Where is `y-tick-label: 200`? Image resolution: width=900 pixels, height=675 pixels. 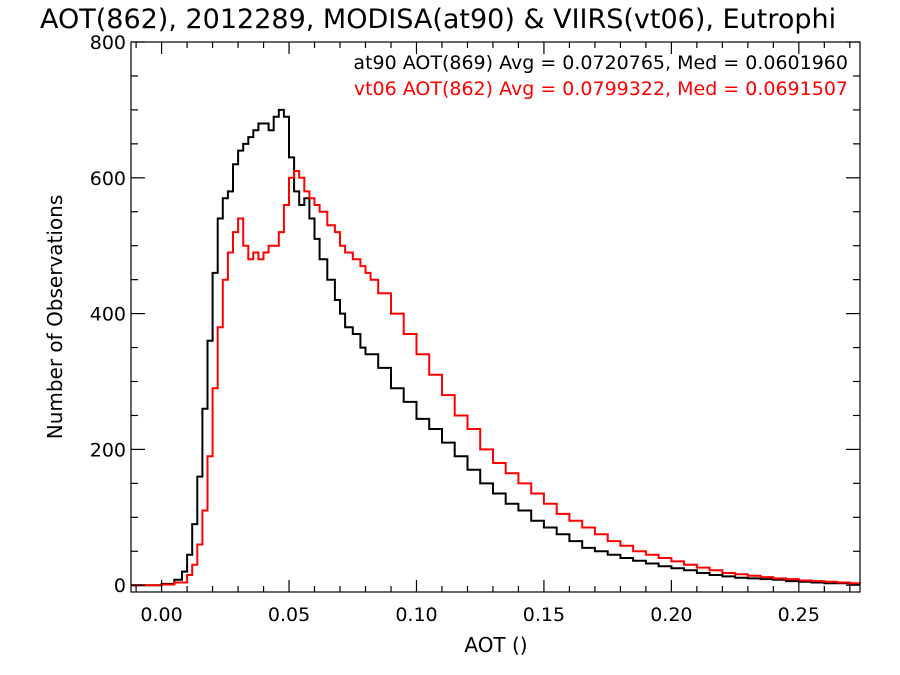
y-tick-label: 200 is located at coordinates (108, 450).